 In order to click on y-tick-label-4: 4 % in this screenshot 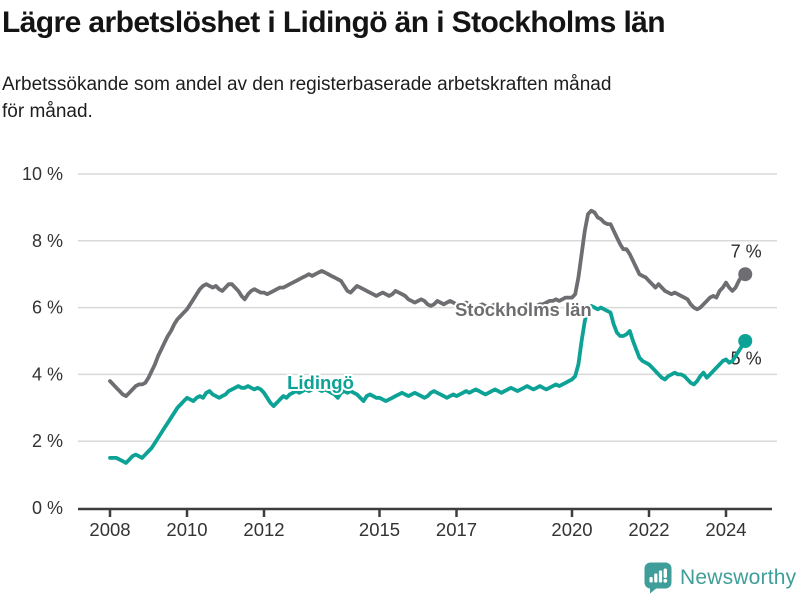, I will do `click(47, 374)`.